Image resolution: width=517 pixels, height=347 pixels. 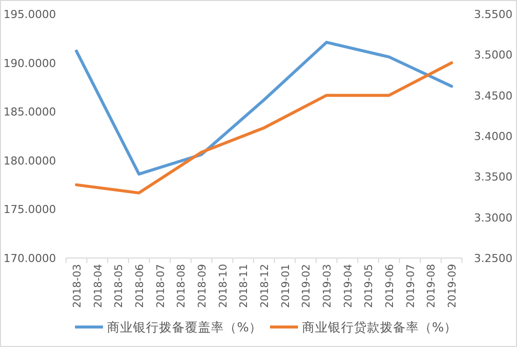 What do you see at coordinates (223, 286) in the screenshot?
I see `x-tick-label: 2018-10` at bounding box center [223, 286].